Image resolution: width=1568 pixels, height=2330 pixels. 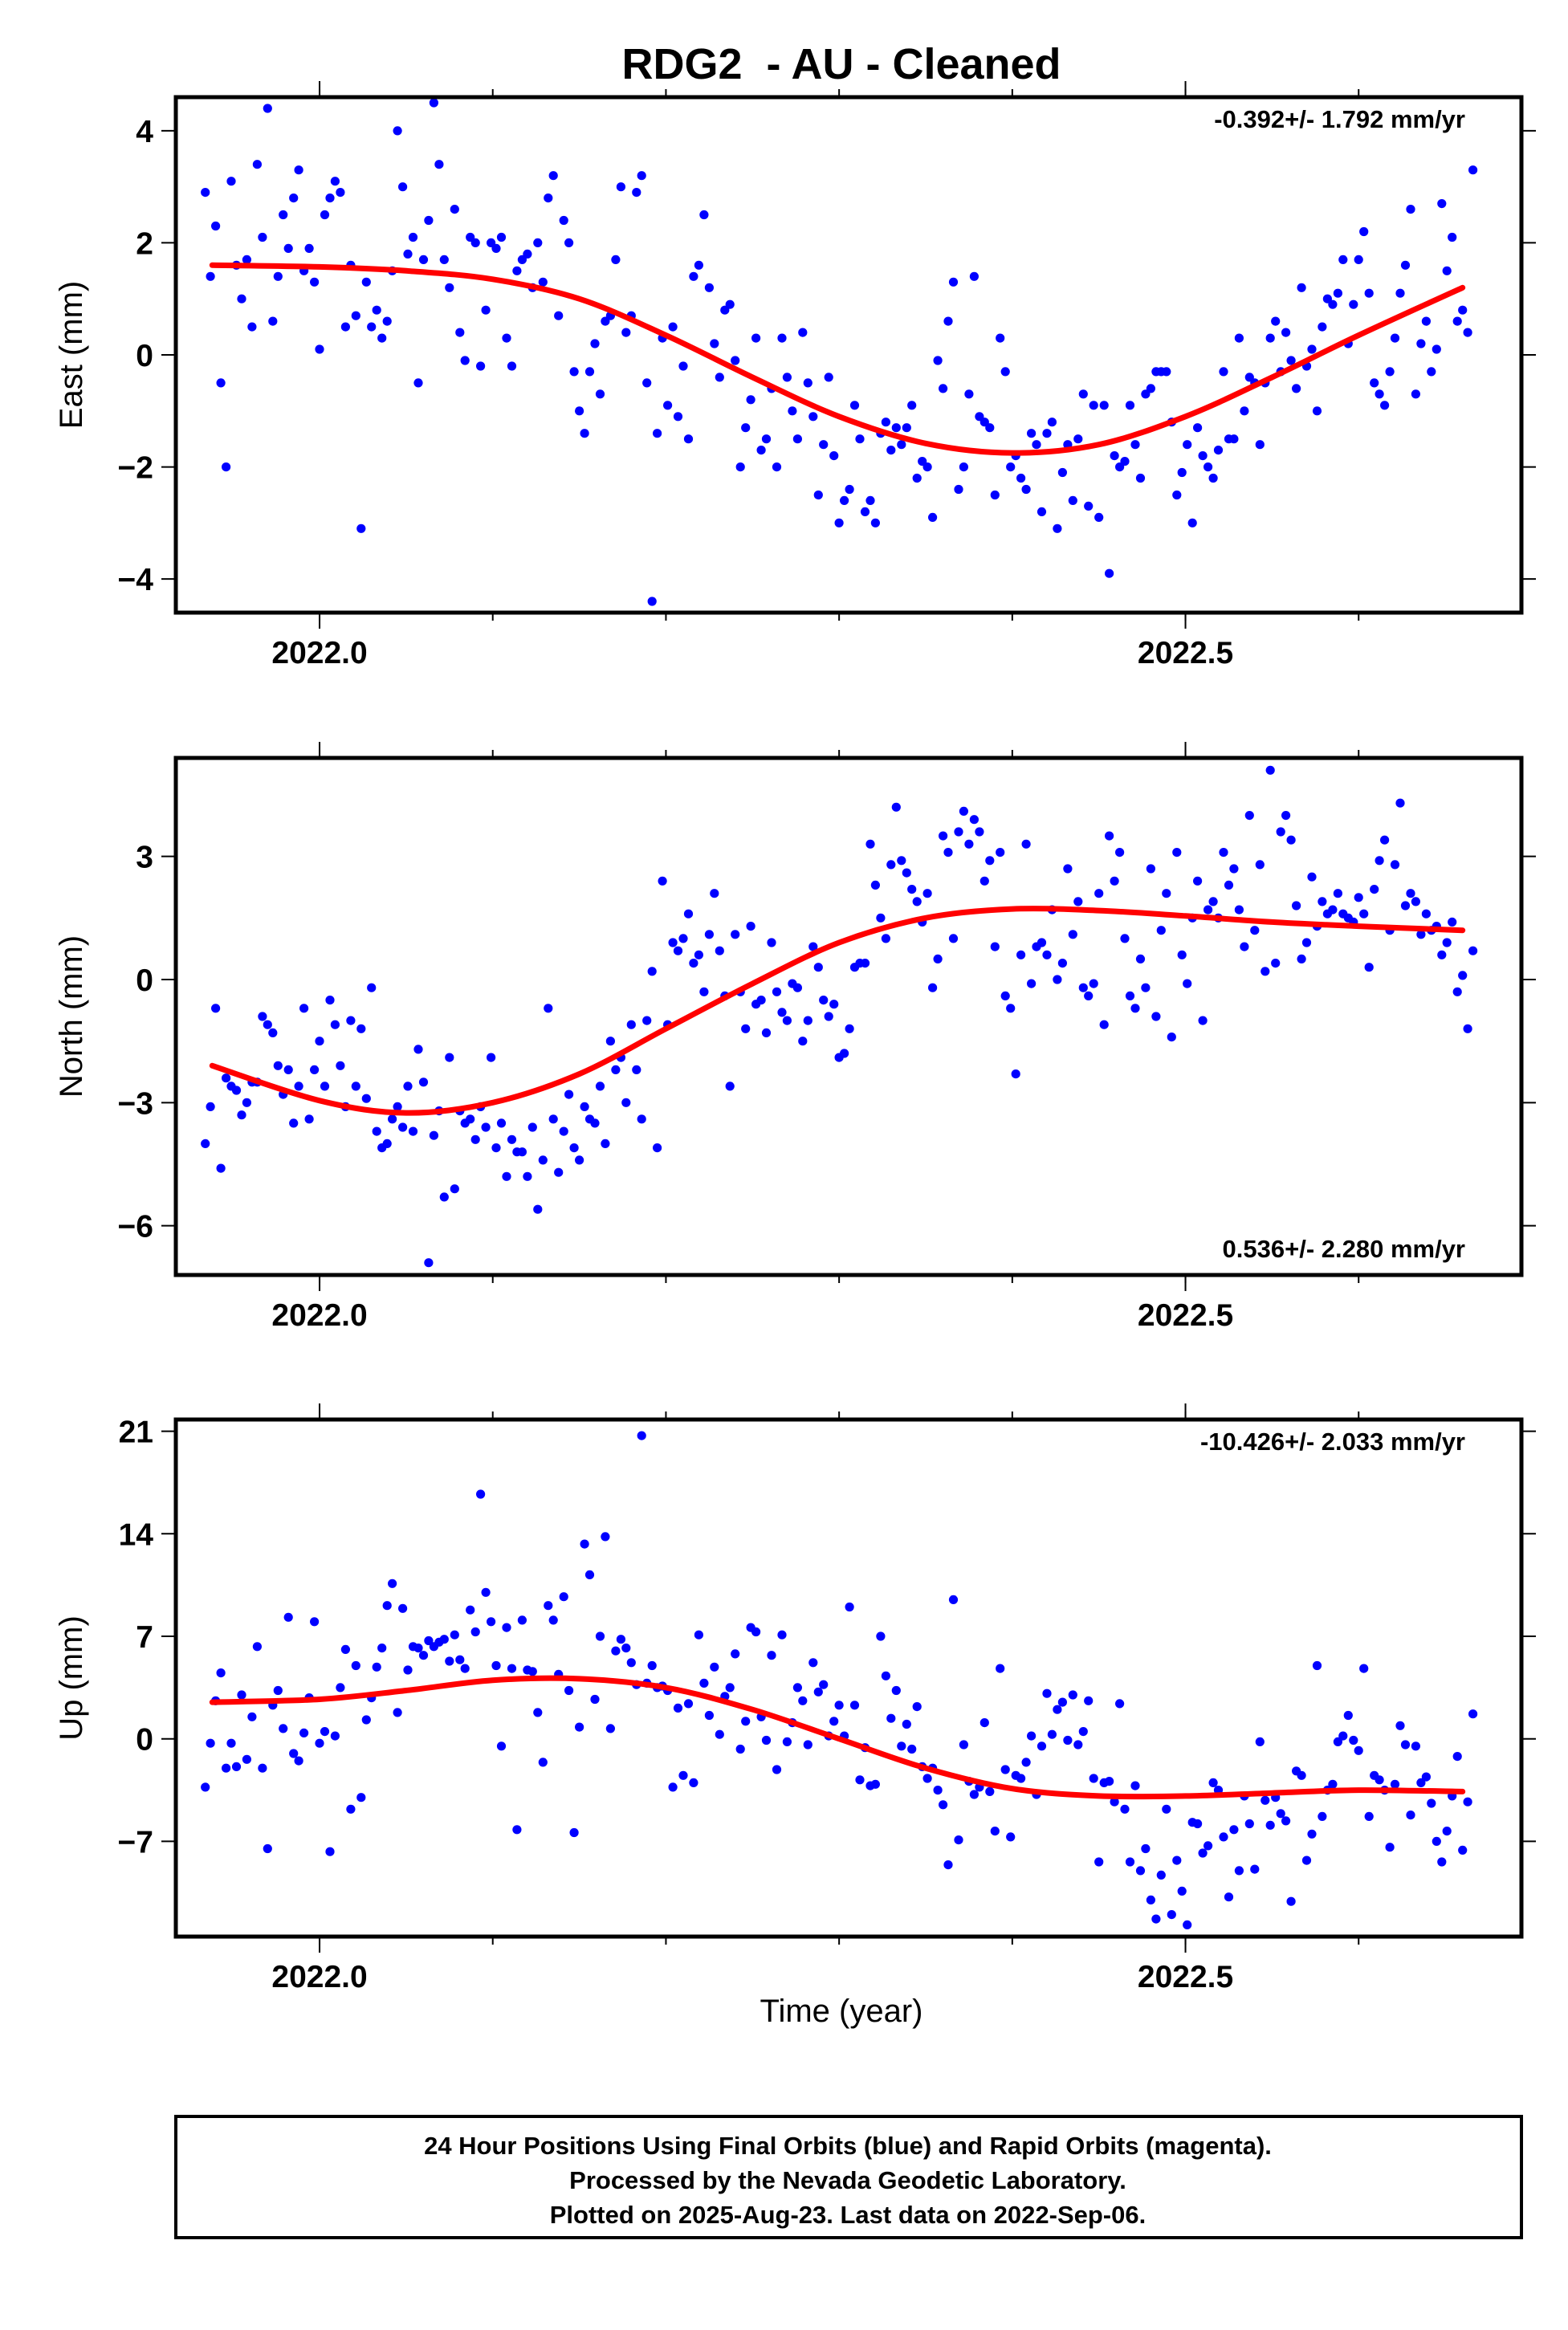 I want to click on east-fit-line, so click(x=837, y=359).